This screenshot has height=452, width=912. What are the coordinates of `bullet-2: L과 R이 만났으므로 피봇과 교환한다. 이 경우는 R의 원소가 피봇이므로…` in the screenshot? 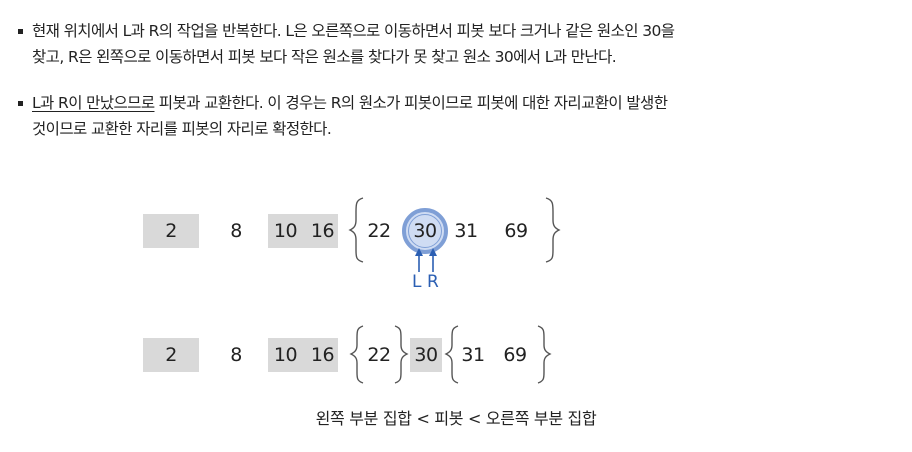 It's located at (458, 116).